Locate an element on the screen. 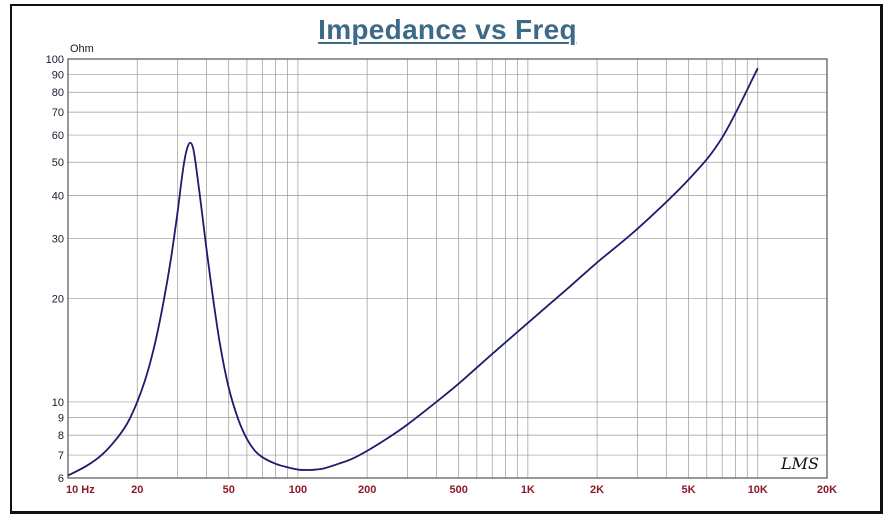 The image size is (895, 522). y-tick-label: 10 is located at coordinates (58, 403).